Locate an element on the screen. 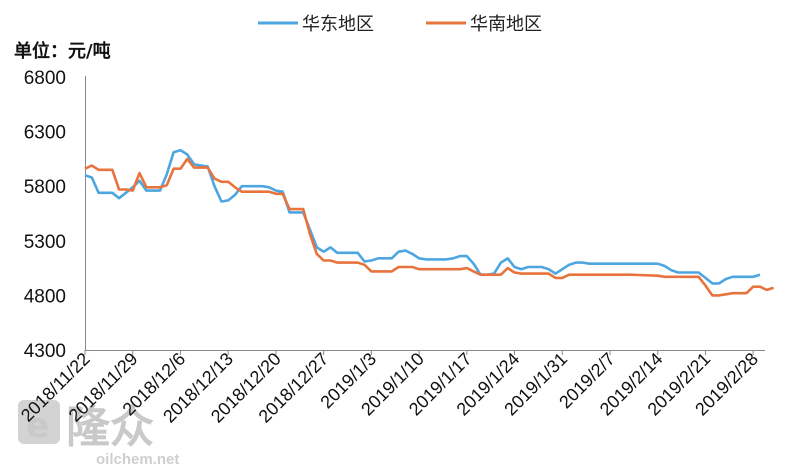 The width and height of the screenshot is (794, 476). unit-label: 单位：元/吨 is located at coordinates (62, 51).